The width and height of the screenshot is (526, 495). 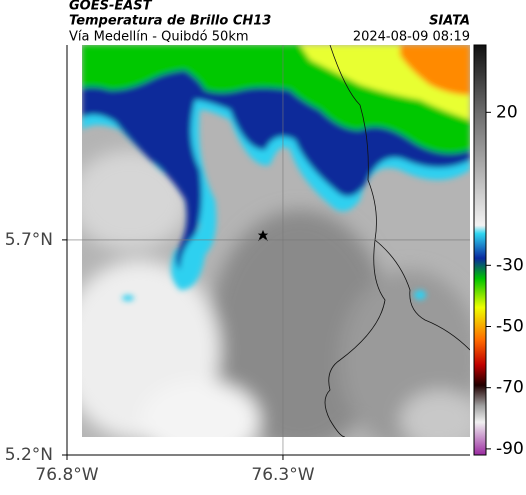 I want to click on colorbar-tick-label: 20, so click(x=507, y=112).